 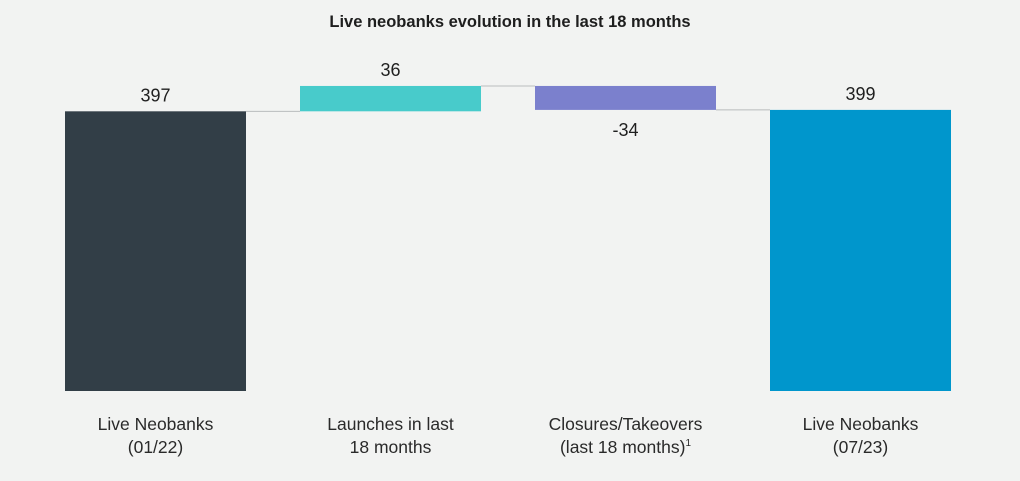 I want to click on category-label: Closures/Takeovers, so click(x=626, y=424).